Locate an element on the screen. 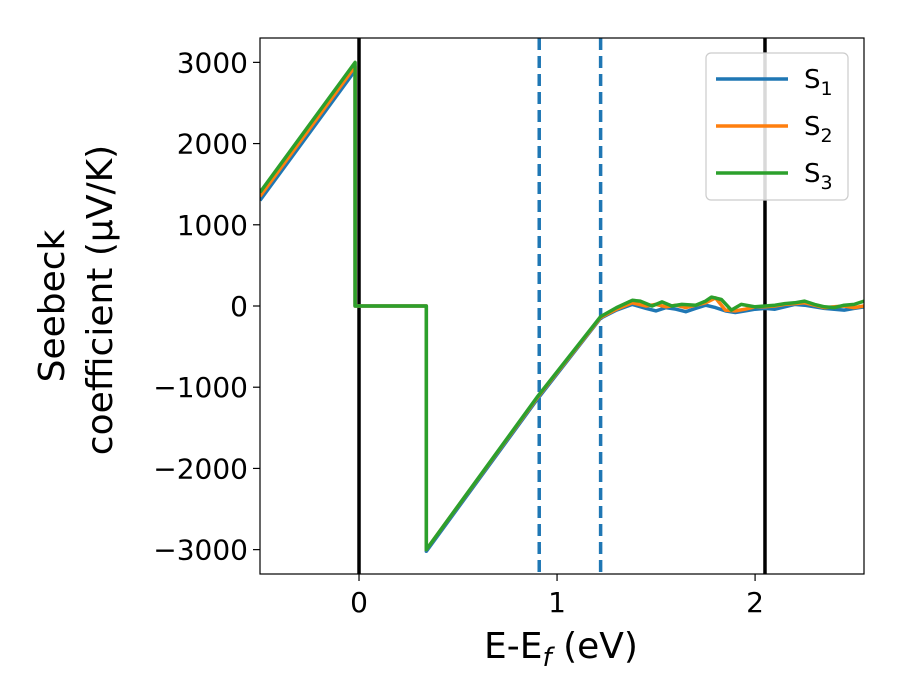 The height and width of the screenshot is (700, 900). x-axis-label-main: E-E is located at coordinates (513, 646).